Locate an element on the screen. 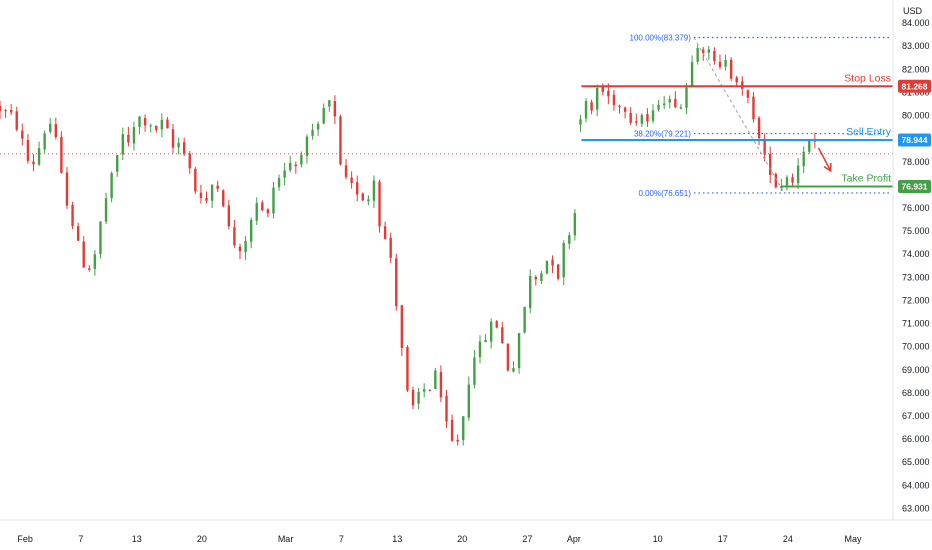 The height and width of the screenshot is (550, 932). y-tick-label: 82.000 is located at coordinates (916, 69).